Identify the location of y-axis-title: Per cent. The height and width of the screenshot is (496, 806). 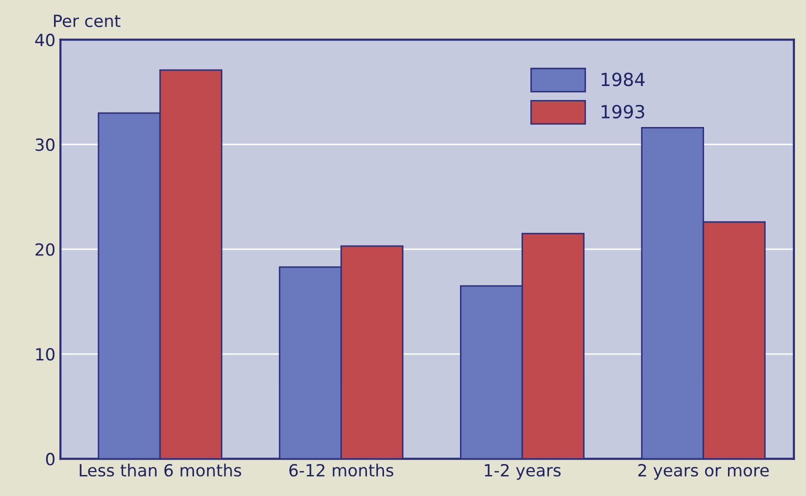
(87, 21).